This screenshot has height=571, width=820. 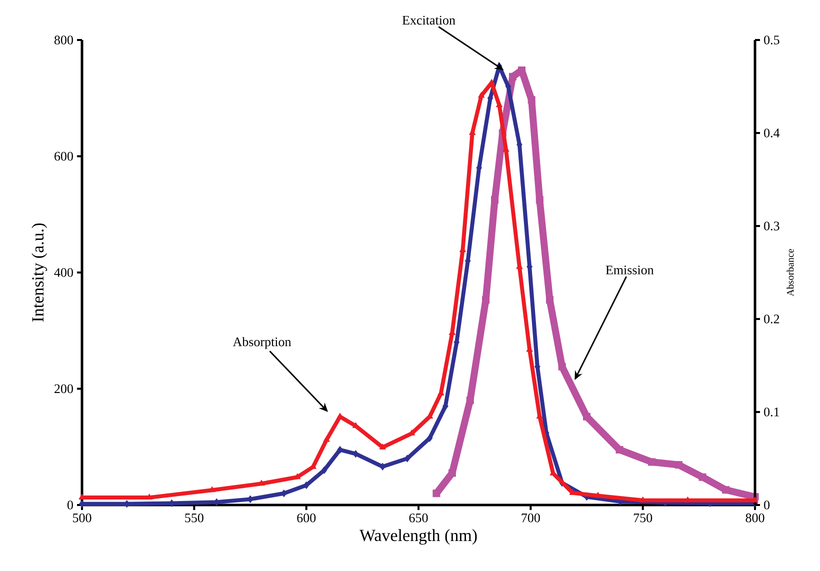 What do you see at coordinates (70, 505) in the screenshot?
I see `y-tick-label: 0` at bounding box center [70, 505].